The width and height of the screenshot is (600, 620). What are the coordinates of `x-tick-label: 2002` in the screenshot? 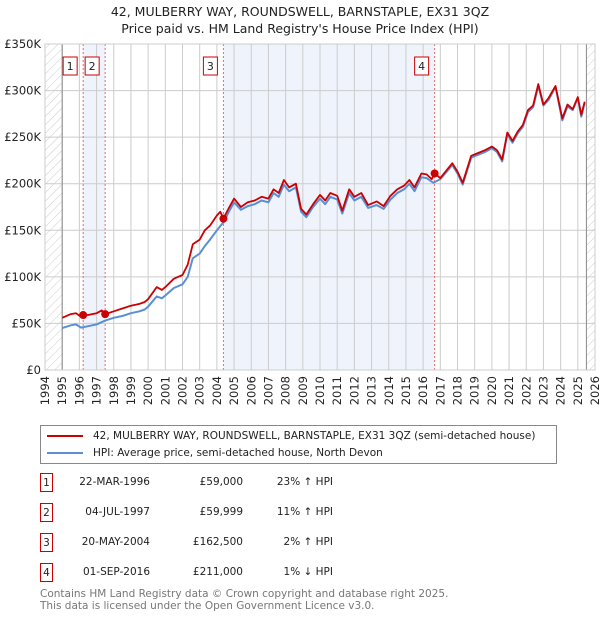 It's located at (183, 390).